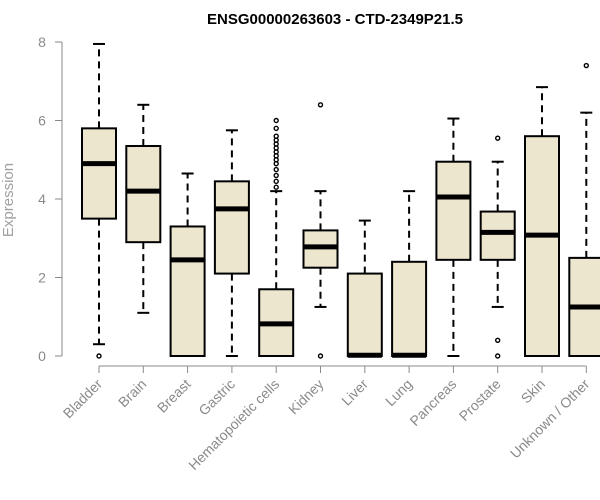 The width and height of the screenshot is (600, 500). What do you see at coordinates (83, 399) in the screenshot?
I see `x-tick-label: Bladder` at bounding box center [83, 399].